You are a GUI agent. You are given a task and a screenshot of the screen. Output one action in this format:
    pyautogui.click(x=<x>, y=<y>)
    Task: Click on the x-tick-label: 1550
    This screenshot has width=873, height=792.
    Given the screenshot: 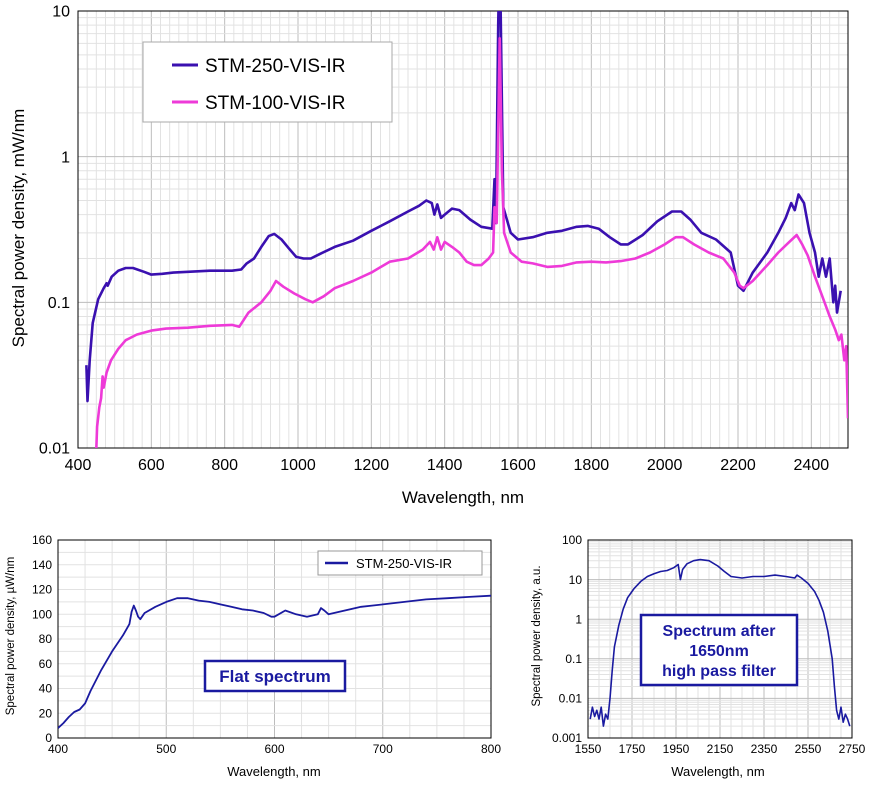 What is the action you would take?
    pyautogui.click(x=588, y=749)
    